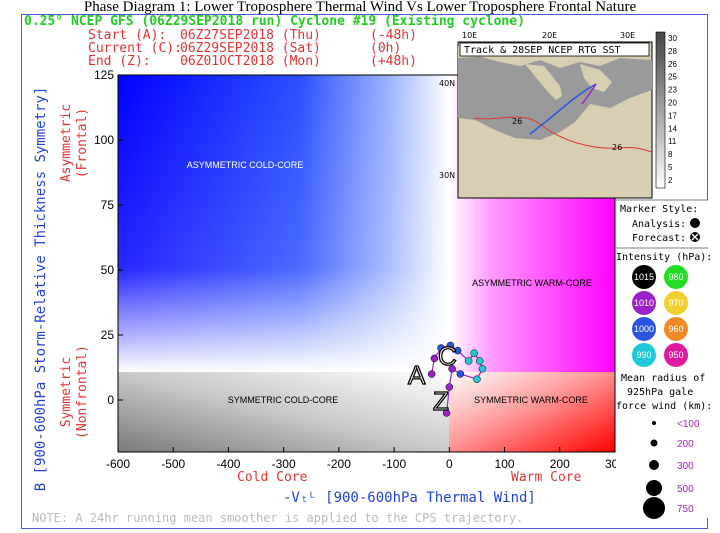  What do you see at coordinates (409, 498) in the screenshot?
I see `x-axis-label: -Vₜᴸ [900-600hPa Thermal Wind]` at bounding box center [409, 498].